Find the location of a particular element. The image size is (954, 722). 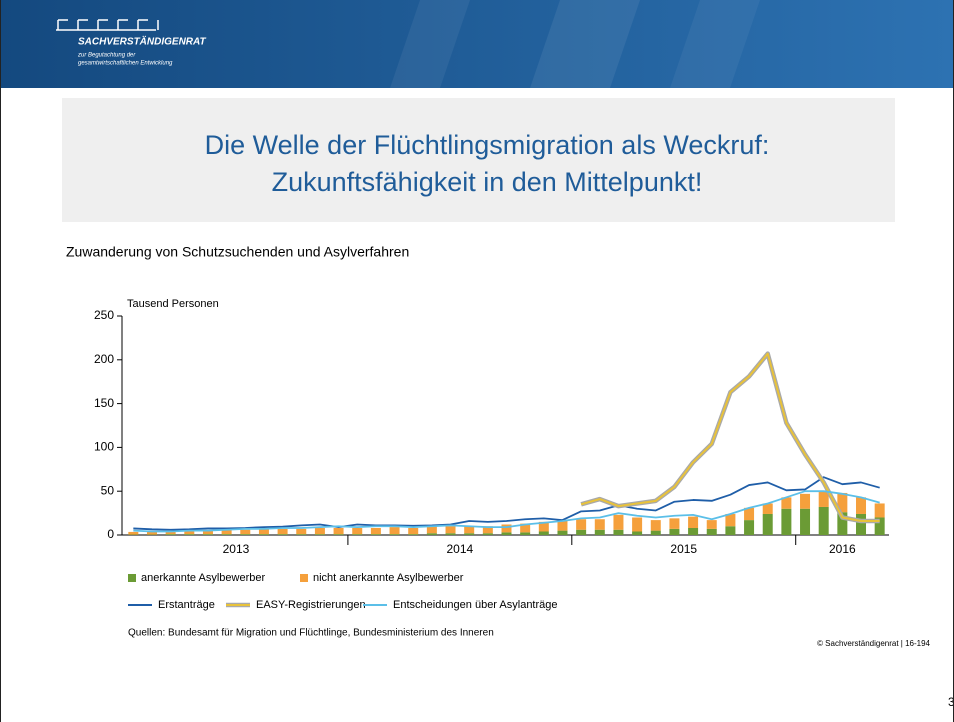

header-band is located at coordinates (477, 44).